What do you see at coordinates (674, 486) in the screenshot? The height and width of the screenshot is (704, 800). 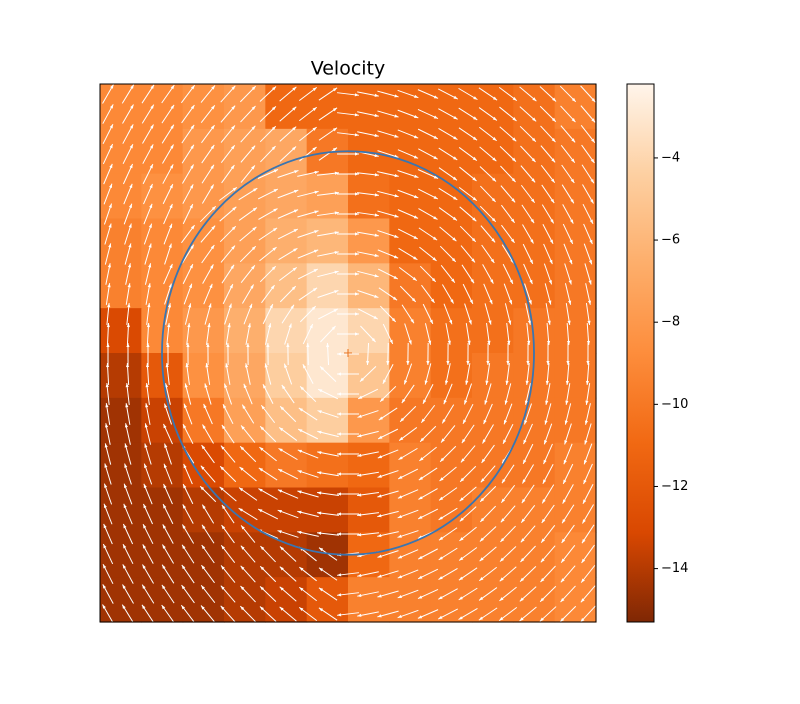 I see `colorbar-tick-label: −12` at bounding box center [674, 486].